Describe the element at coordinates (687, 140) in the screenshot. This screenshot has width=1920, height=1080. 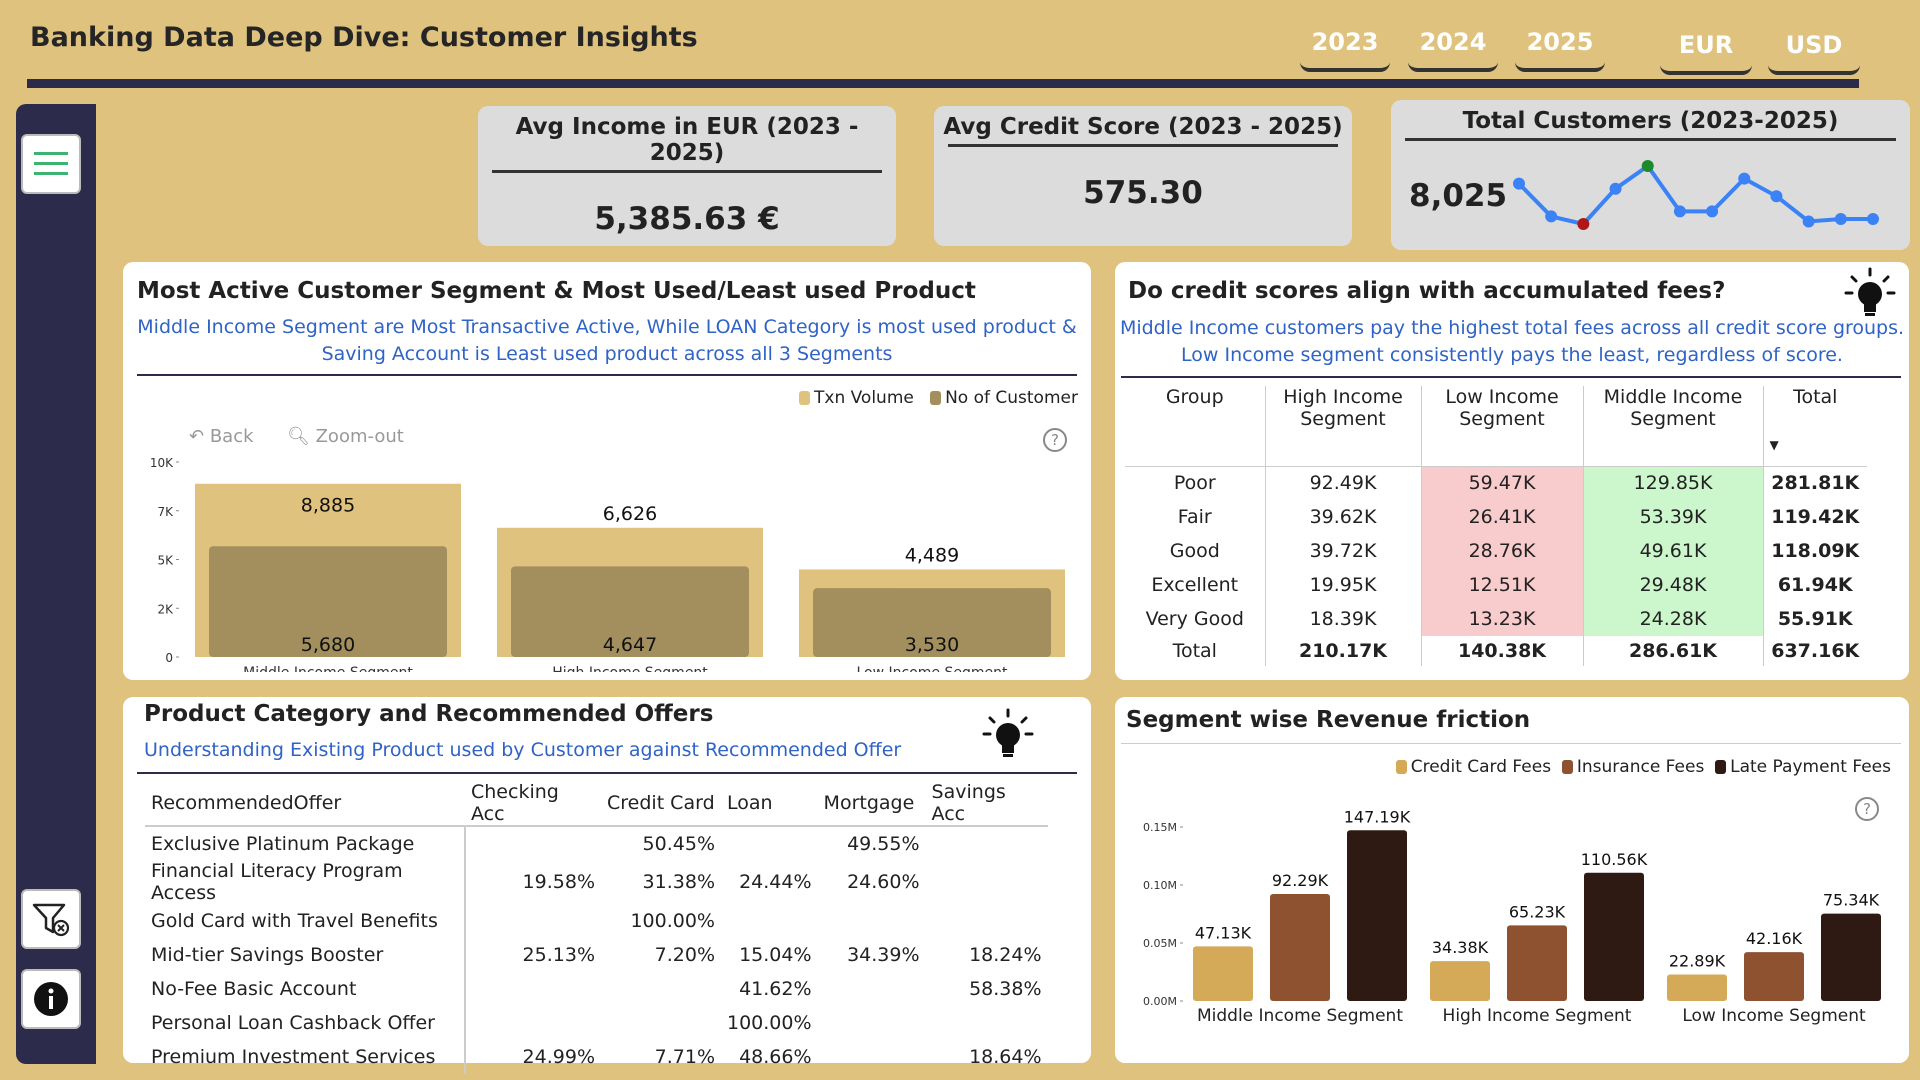
I see `kpi-avg-income-title: Avg Income in EUR (2023 - 2025)` at that location.